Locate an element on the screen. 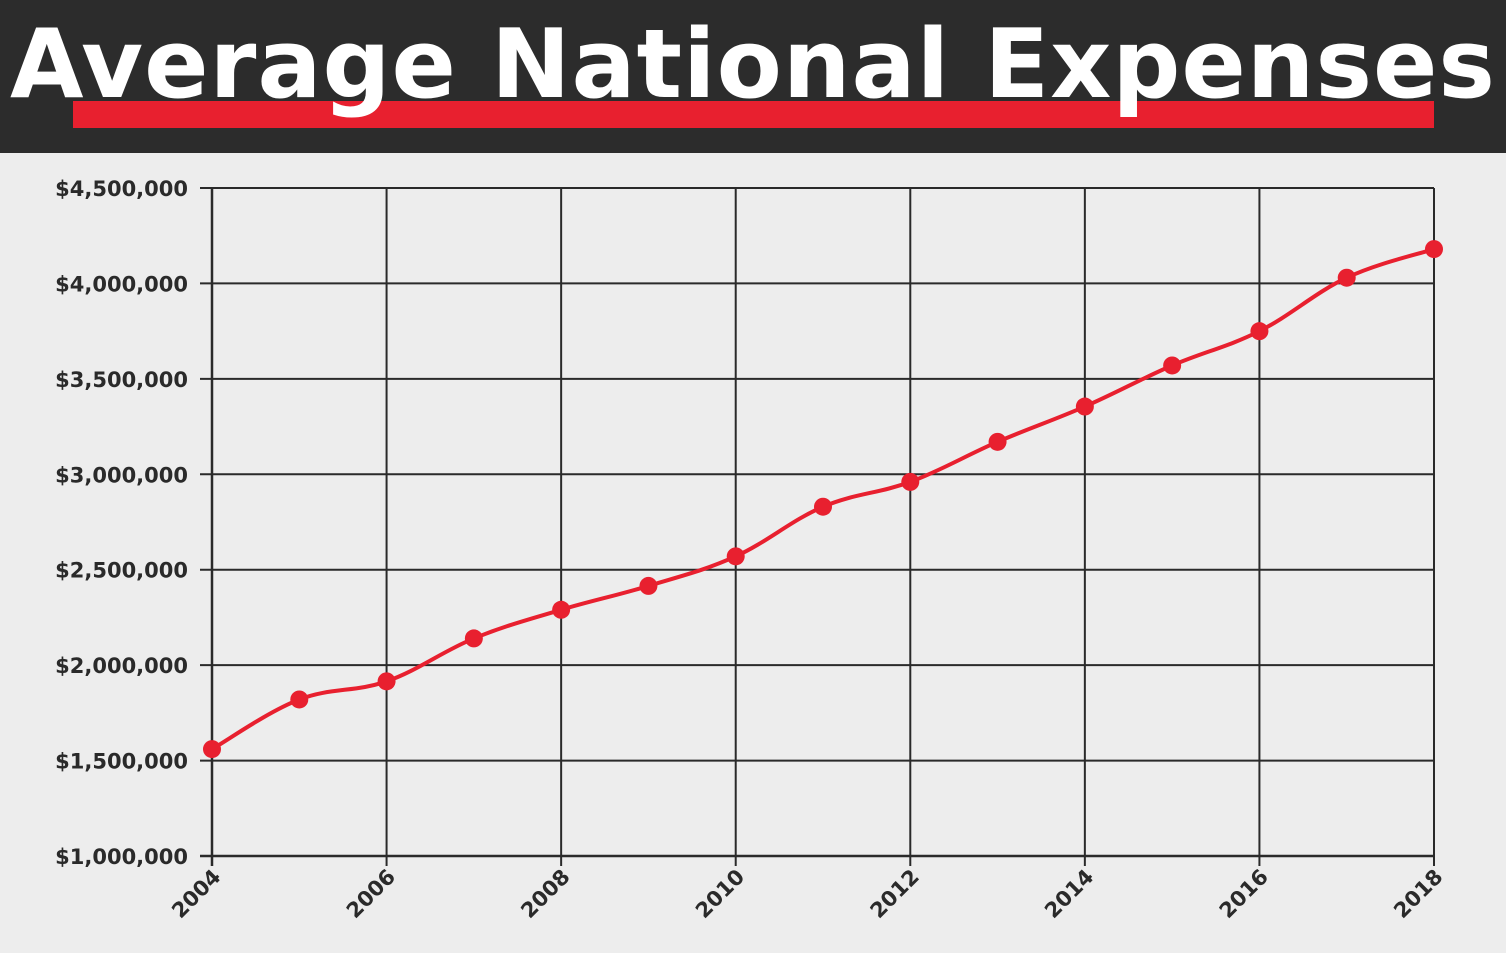 Image resolution: width=1506 pixels, height=953 pixels. x-tick-label: 2016 is located at coordinates (1244, 894).